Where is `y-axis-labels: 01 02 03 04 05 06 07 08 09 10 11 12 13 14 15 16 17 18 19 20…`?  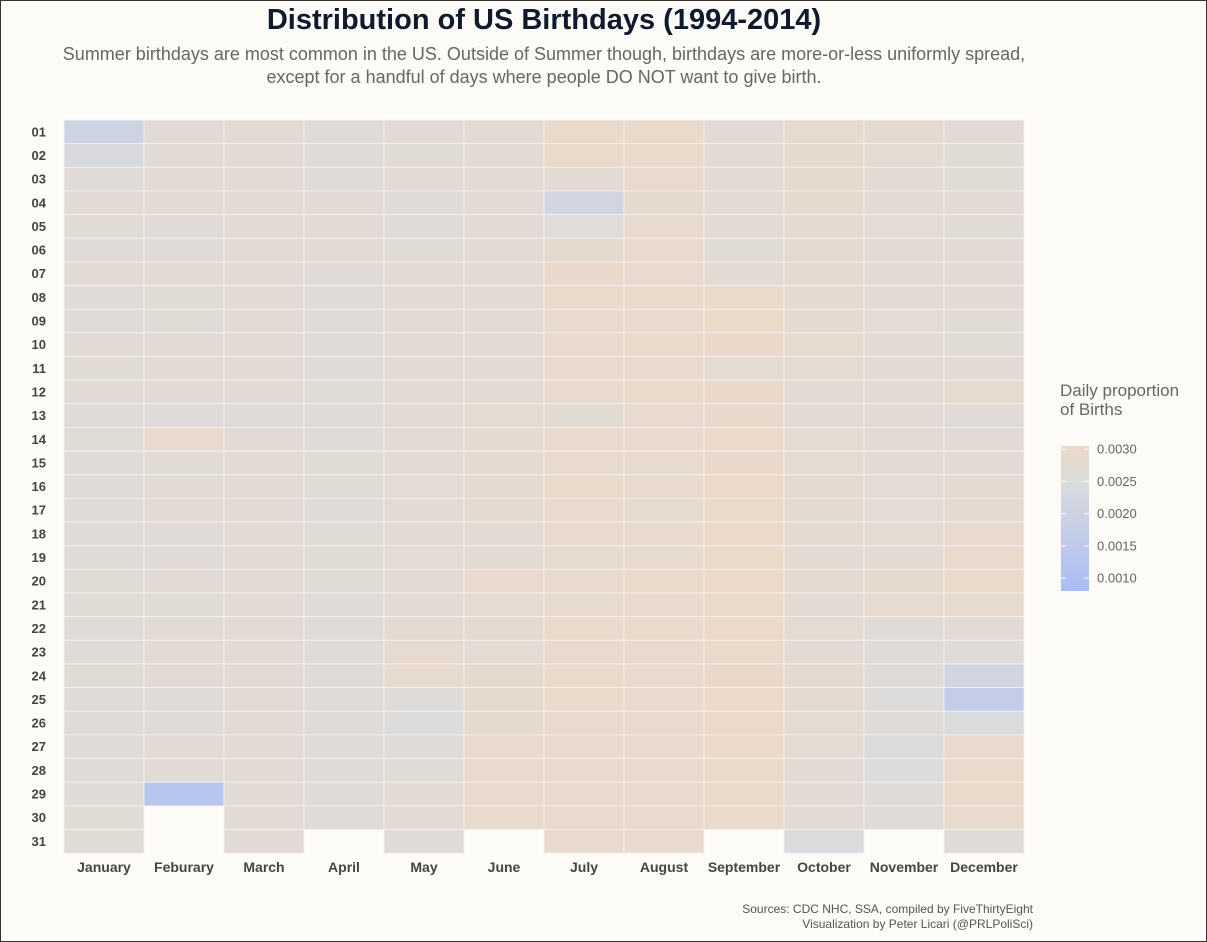
y-axis-labels: 01 02 03 04 05 06 07 08 09 10 11 12 13 14 15 16 17 18 19 20… is located at coordinates (39, 486).